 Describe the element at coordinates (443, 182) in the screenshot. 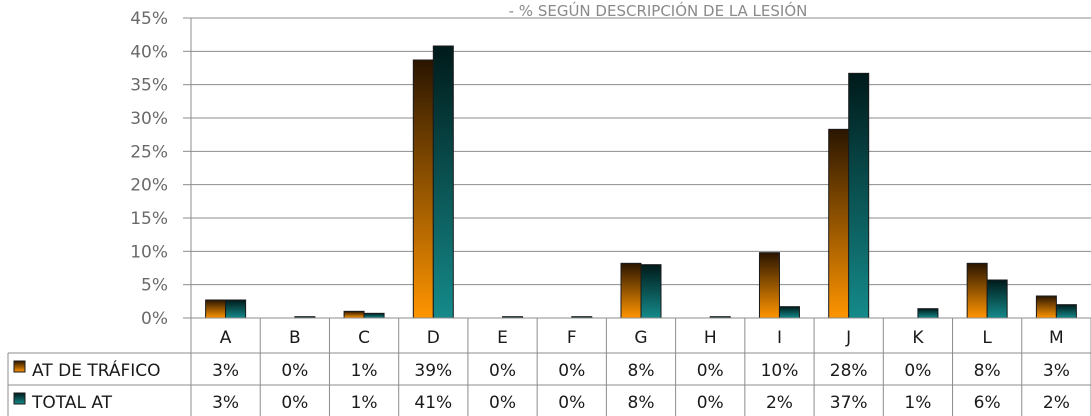

I see `bar-total-at-d` at that location.